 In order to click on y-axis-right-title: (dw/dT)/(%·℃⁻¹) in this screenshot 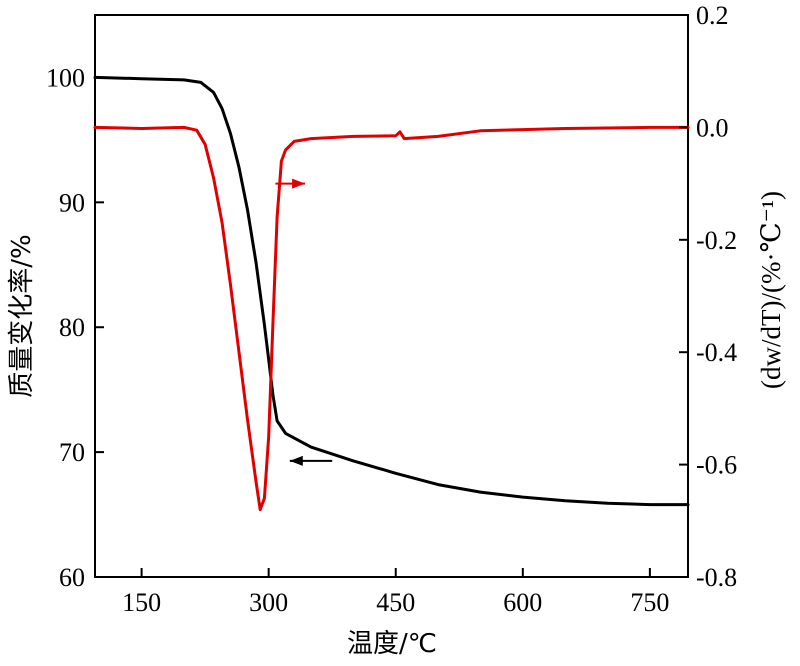, I will do `click(771, 290)`.